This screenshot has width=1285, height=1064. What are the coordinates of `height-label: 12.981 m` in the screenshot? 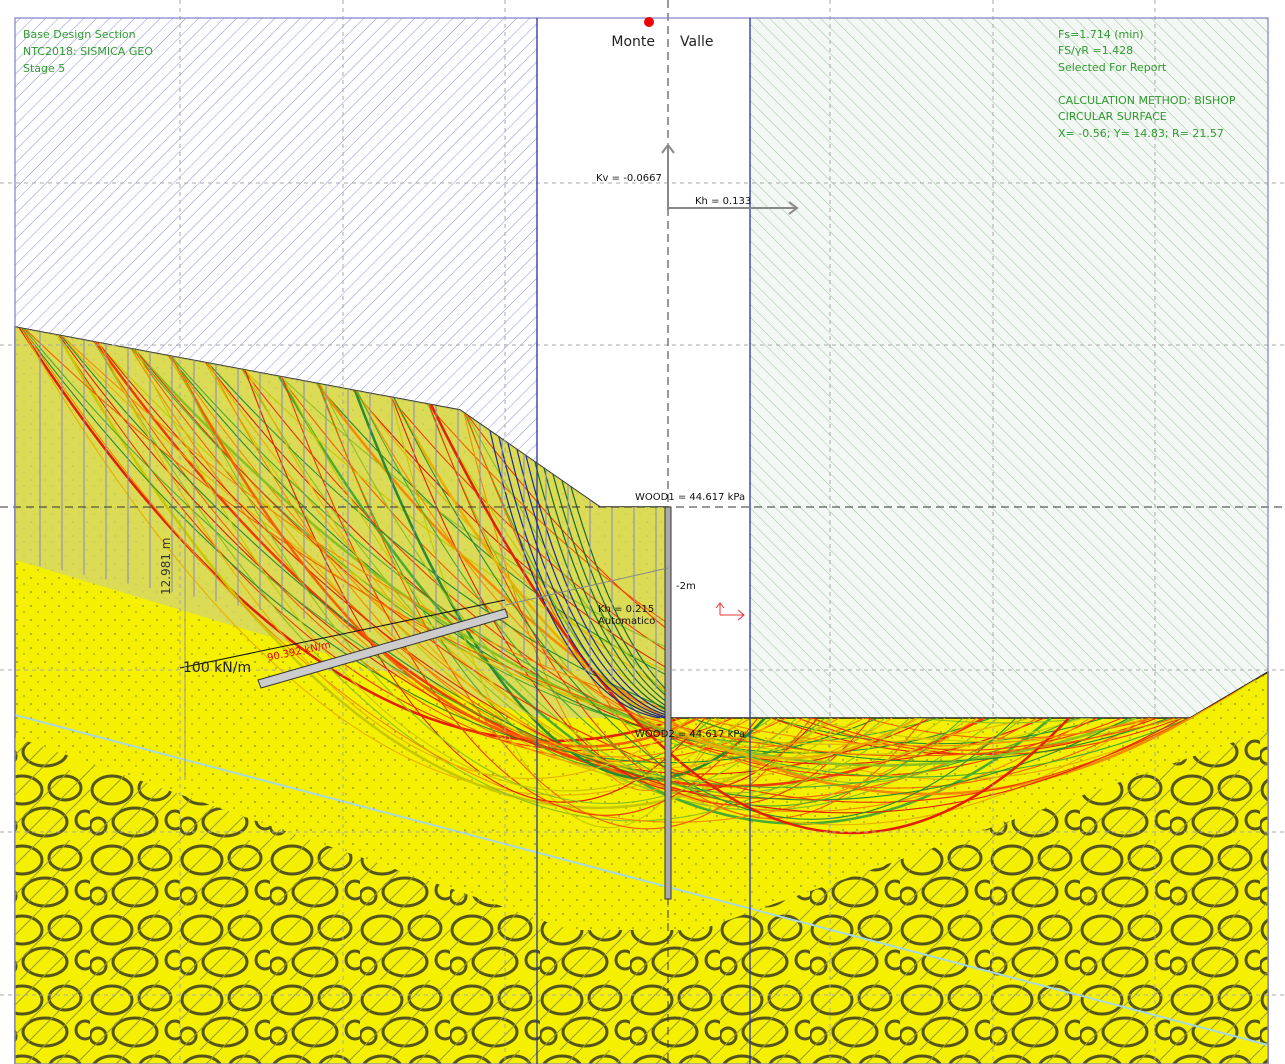 It's located at (166, 567).